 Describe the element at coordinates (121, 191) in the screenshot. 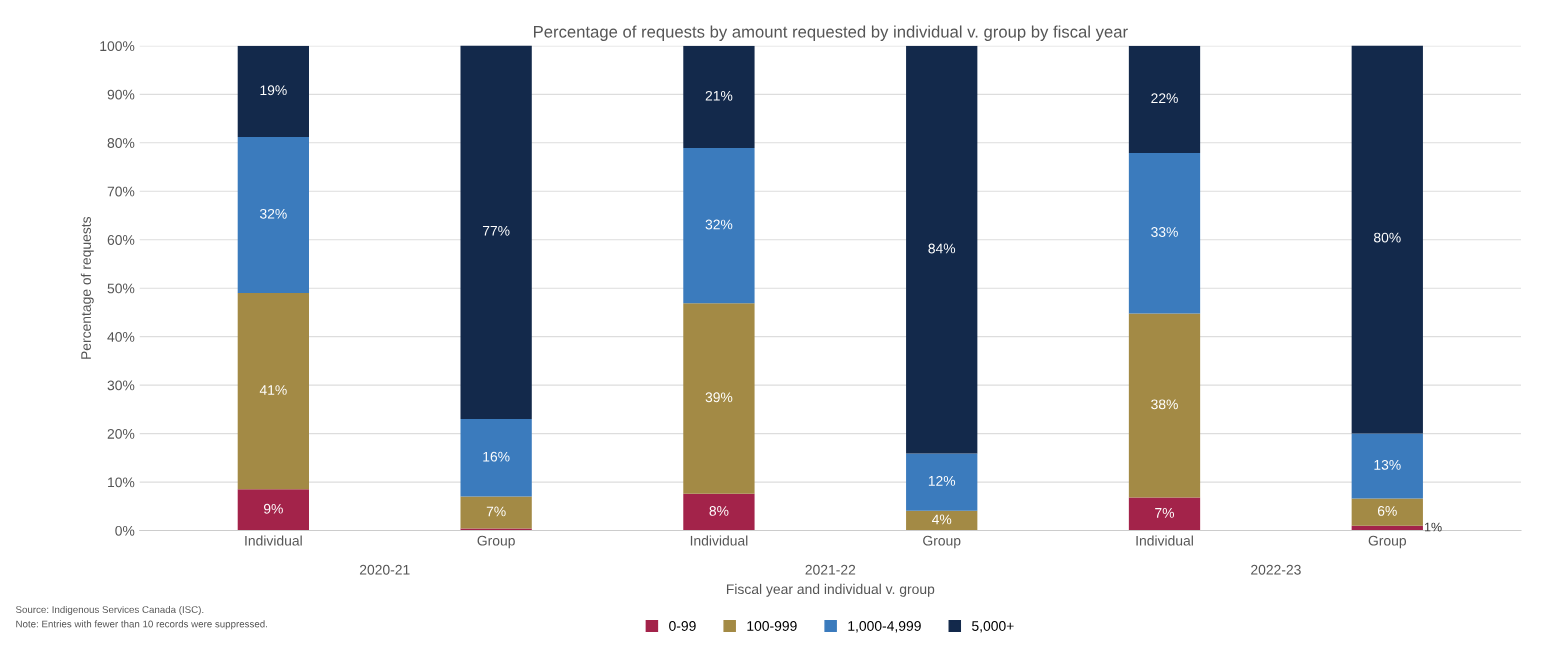

I see `y-tick-label: 70%` at that location.